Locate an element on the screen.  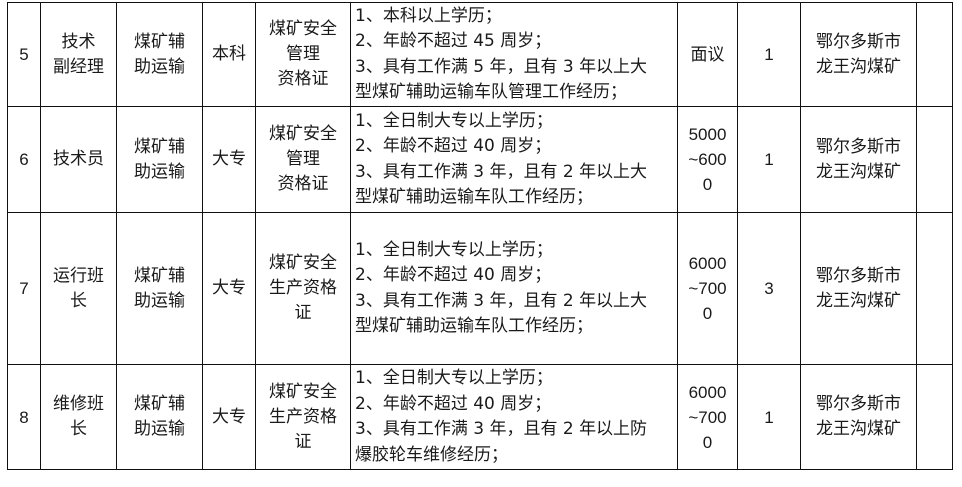
certificate-line: 资格证 is located at coordinates (303, 184).